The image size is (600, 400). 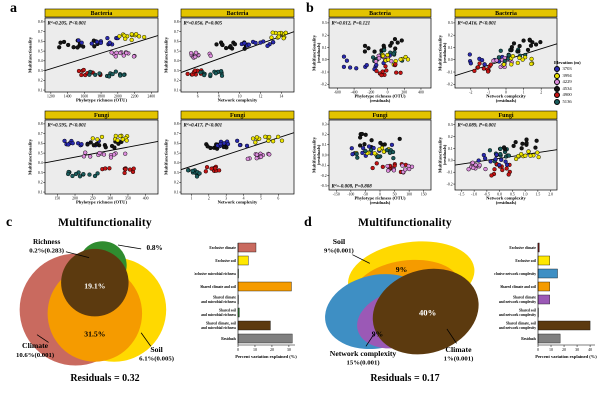 I want to click on svg-text: 8, so click(x=219, y=96).